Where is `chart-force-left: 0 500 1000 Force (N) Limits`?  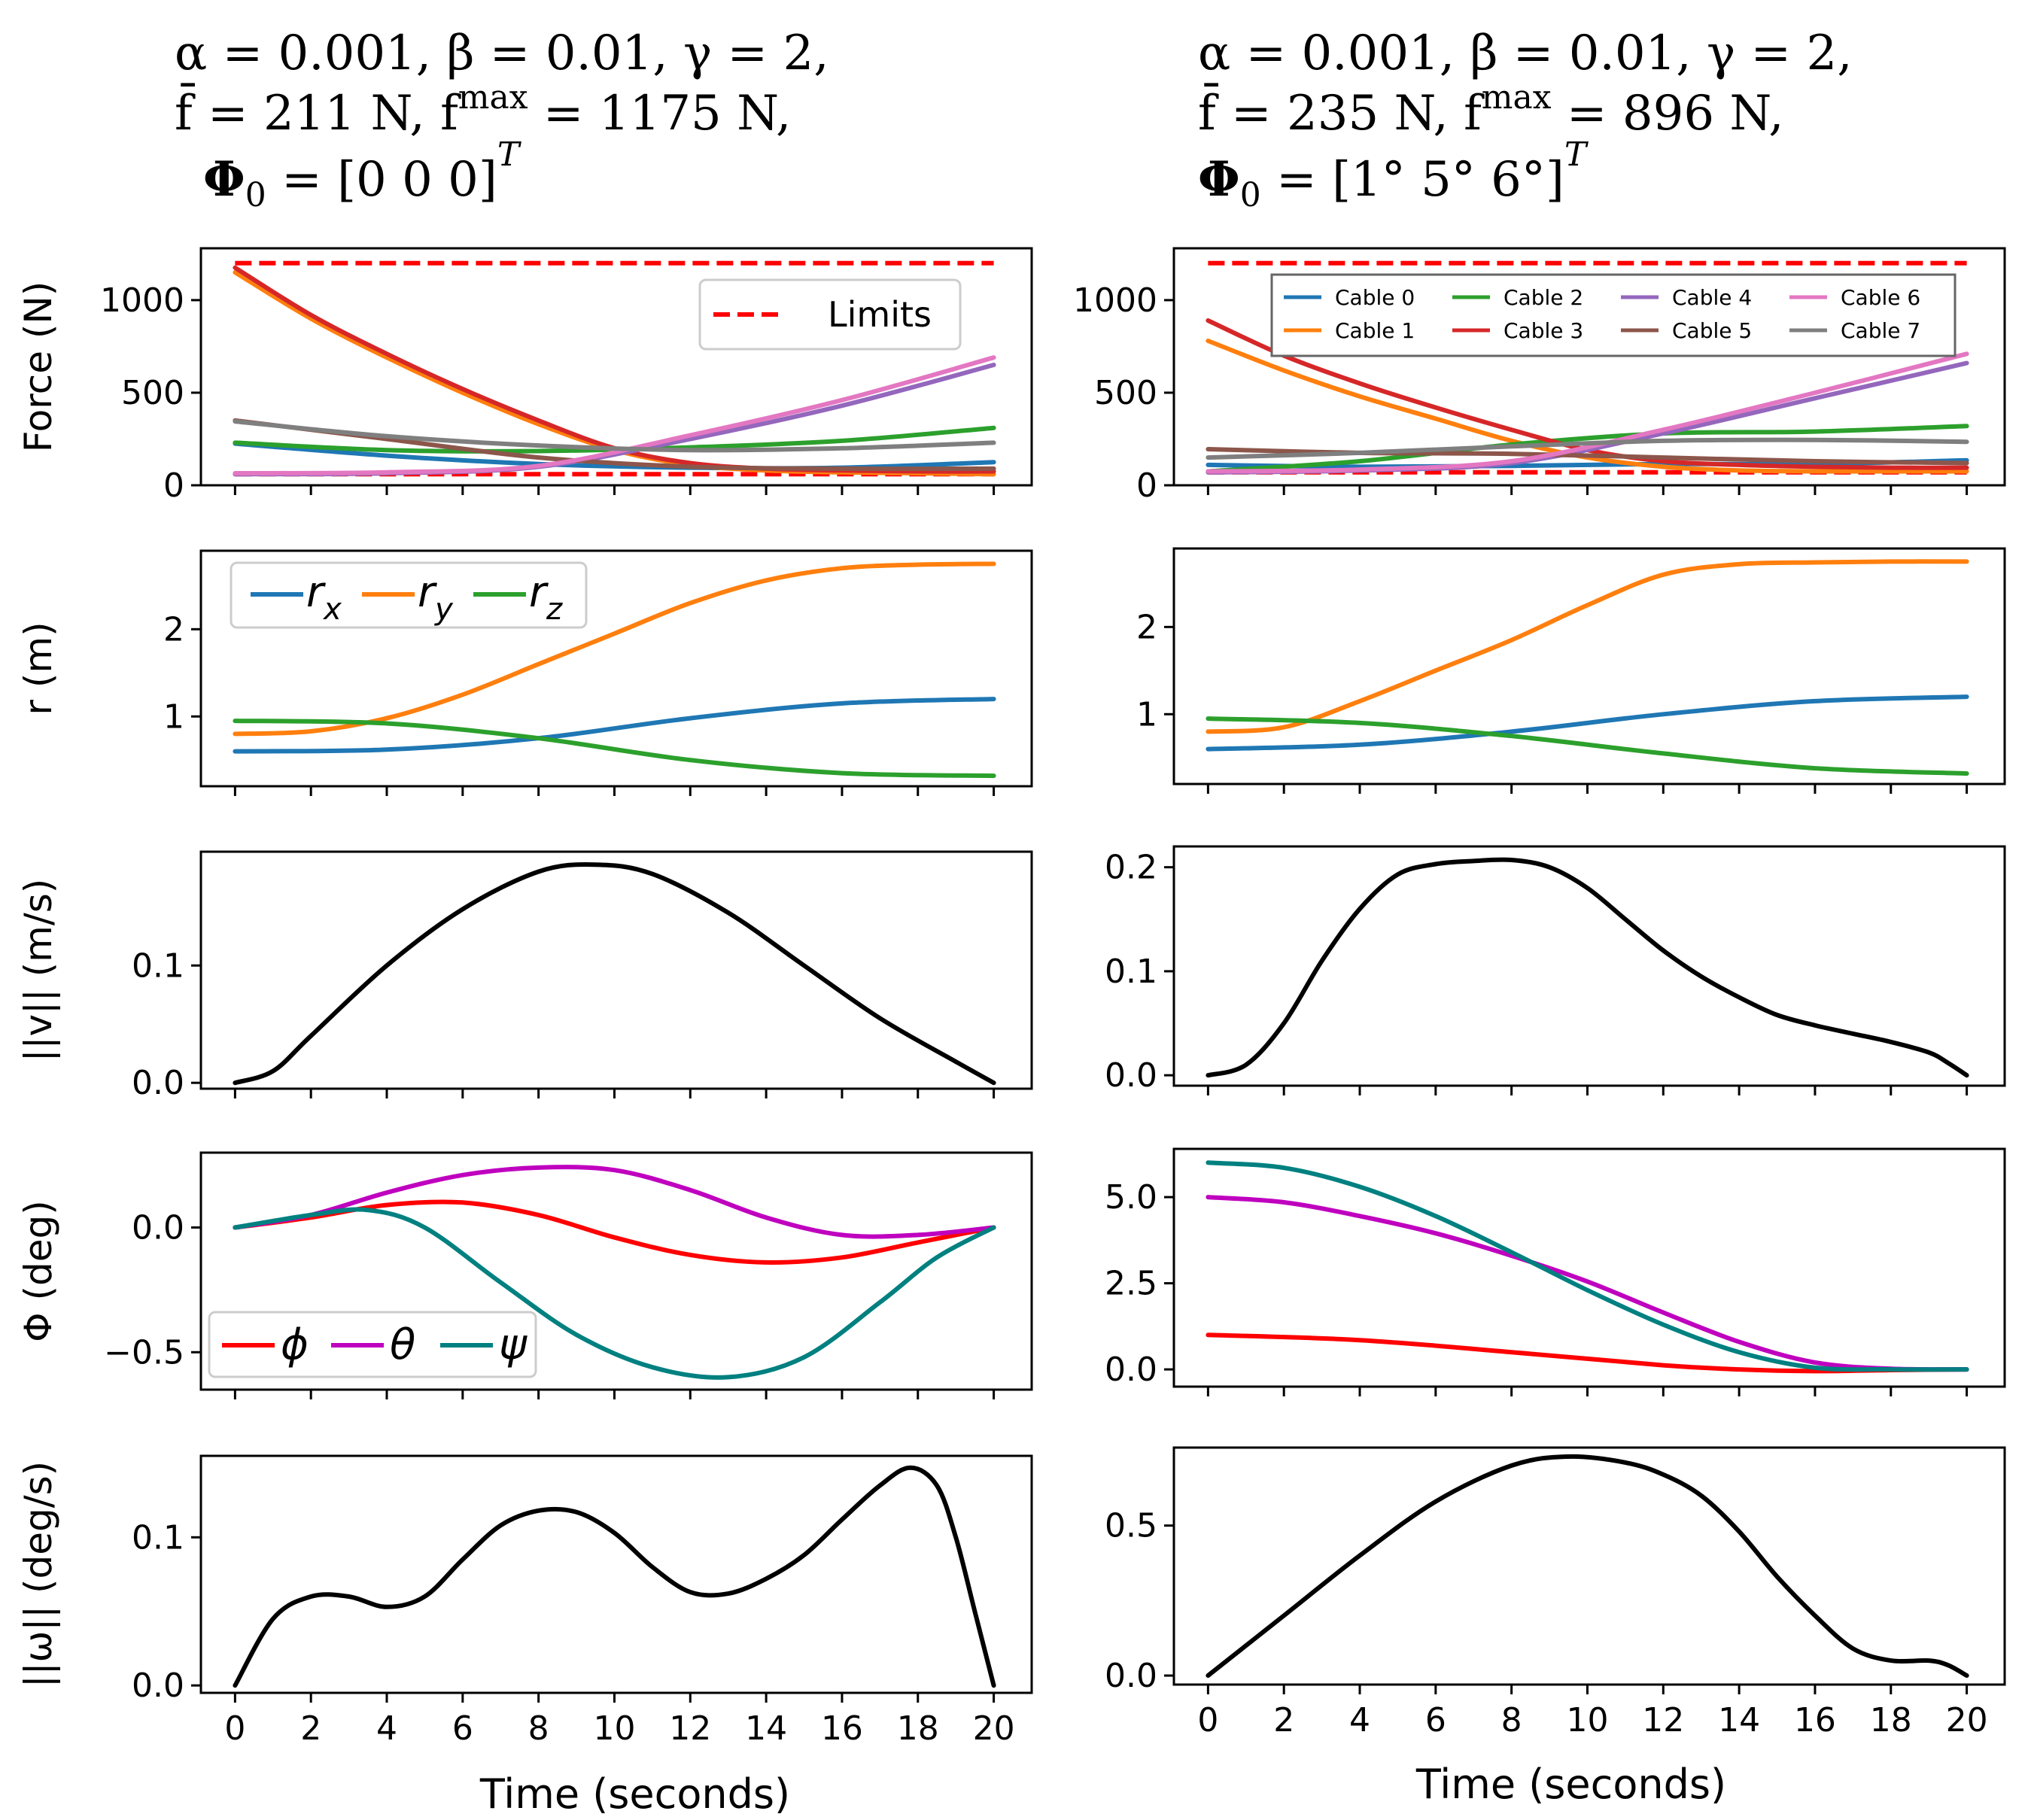 chart-force-left: 0 500 1000 Force (N) Limits is located at coordinates (525, 376).